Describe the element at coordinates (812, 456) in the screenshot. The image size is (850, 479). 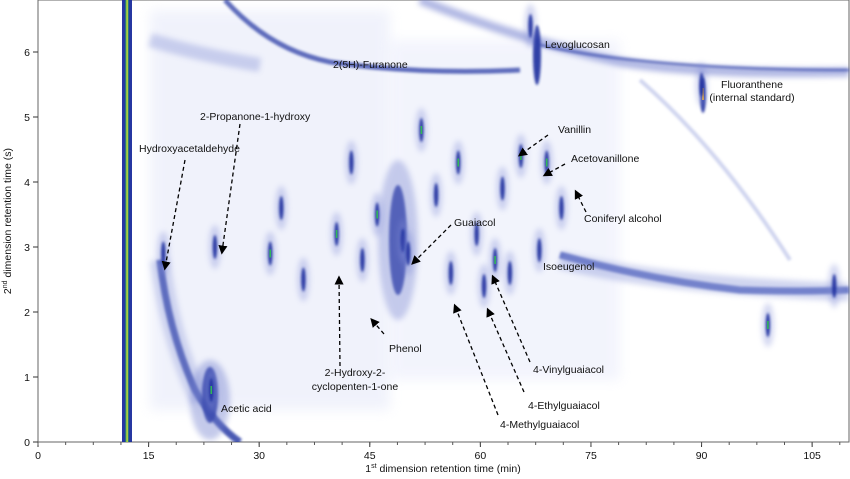
I see `x-tick-label: 105` at that location.